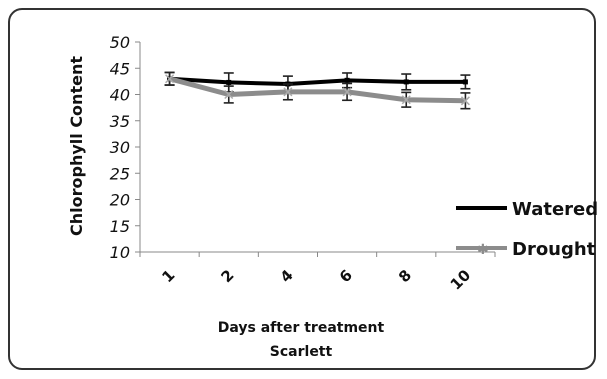  I want to click on legend-item-watered: Watered, so click(527, 209).